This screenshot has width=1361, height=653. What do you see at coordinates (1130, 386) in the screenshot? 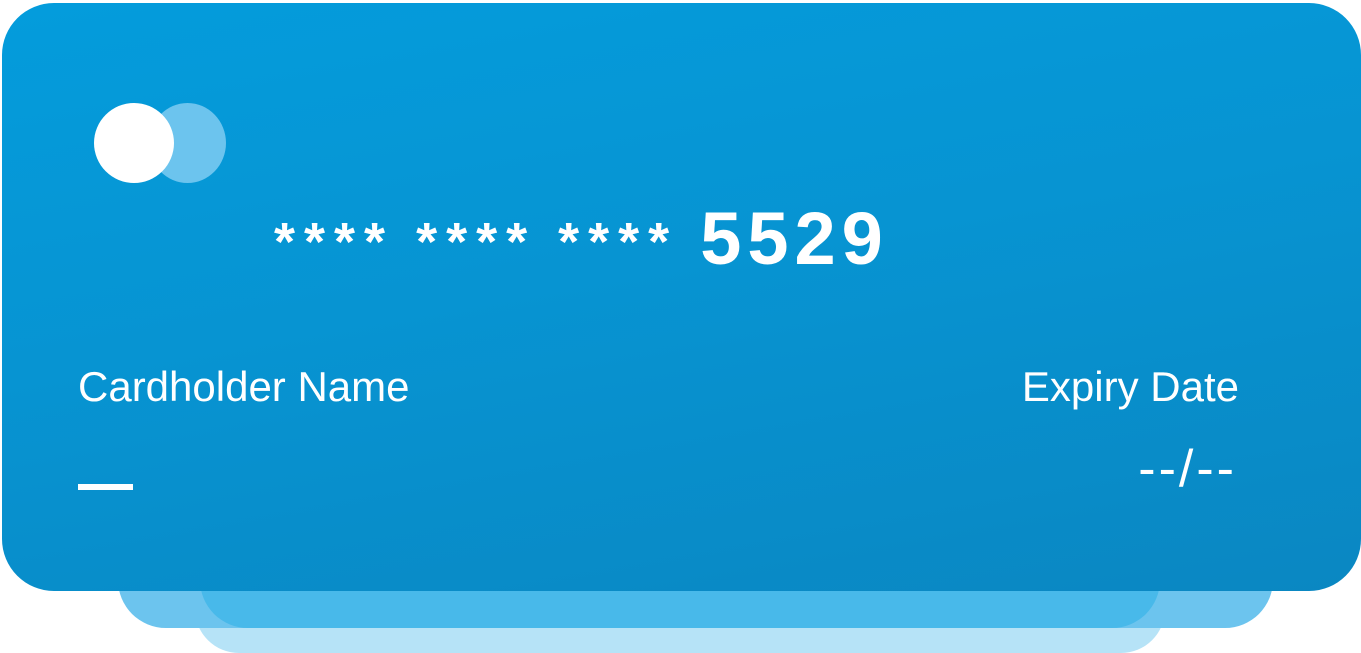
I see `expiry-label: Expiry Date` at bounding box center [1130, 386].